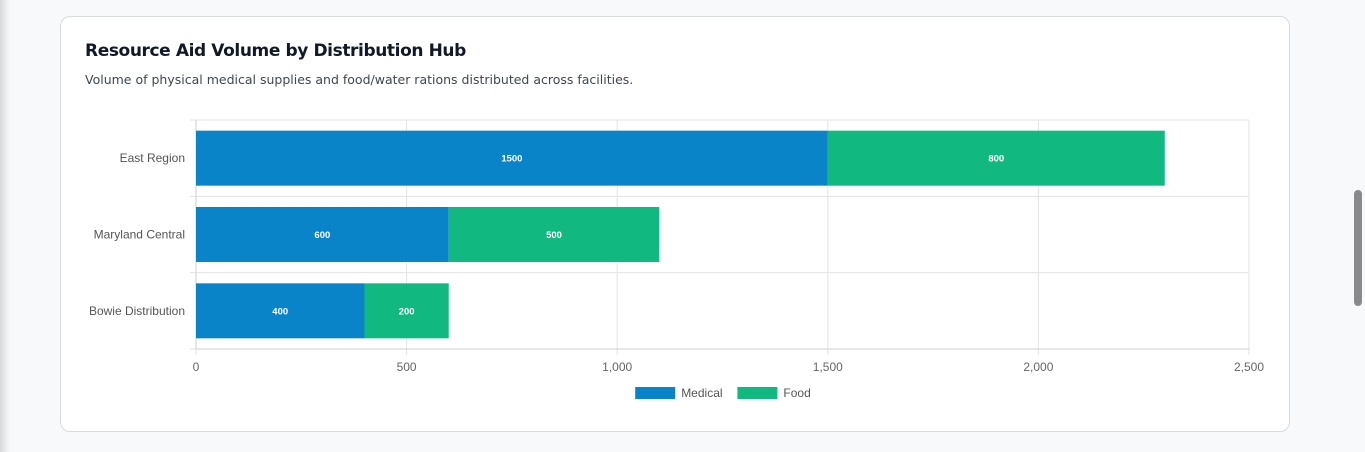 The width and height of the screenshot is (1365, 452). What do you see at coordinates (828, 367) in the screenshot?
I see `x-tick-label: 1,500` at bounding box center [828, 367].